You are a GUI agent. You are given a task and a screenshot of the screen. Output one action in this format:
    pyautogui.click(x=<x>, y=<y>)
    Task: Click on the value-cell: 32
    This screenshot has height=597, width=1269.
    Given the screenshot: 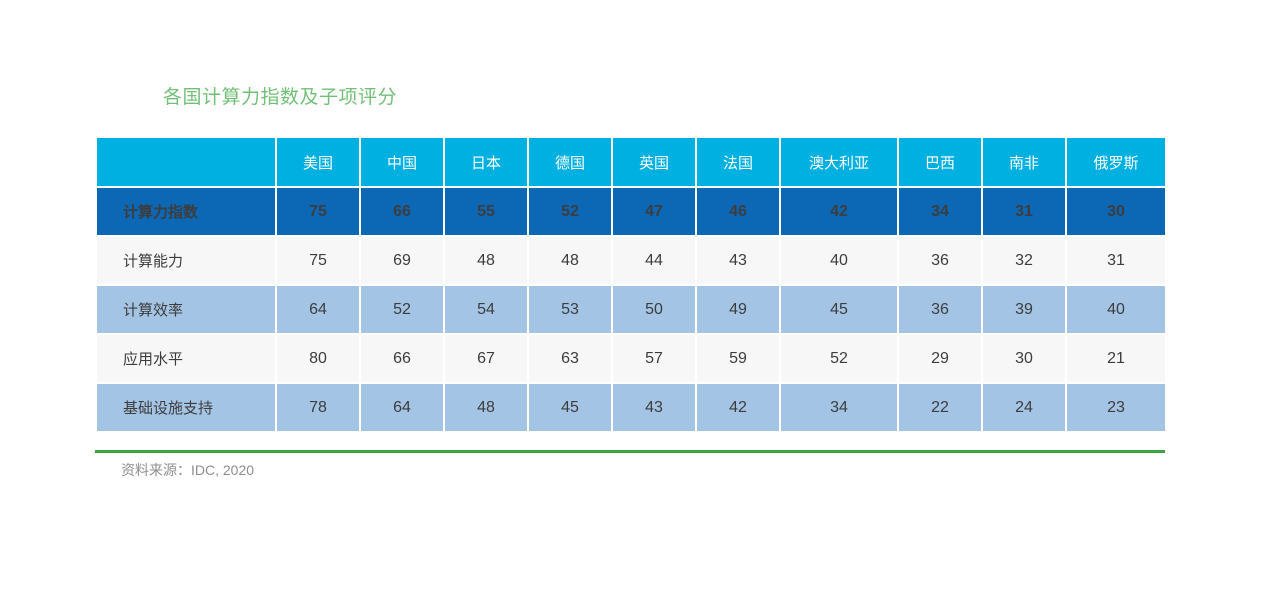 What is the action you would take?
    pyautogui.click(x=1024, y=260)
    